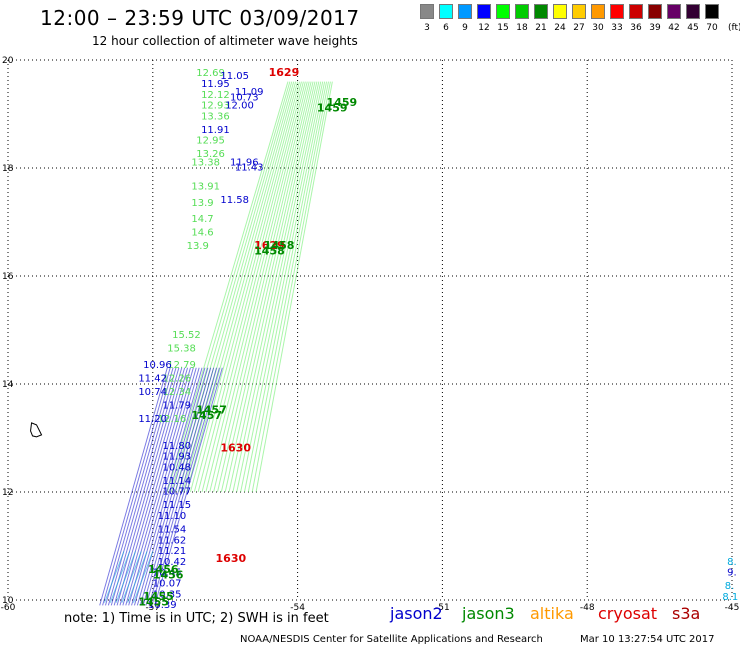 This screenshot has width=740, height=650. What do you see at coordinates (249, 92) in the screenshot?
I see `track-value-label: 11.09` at bounding box center [249, 92].